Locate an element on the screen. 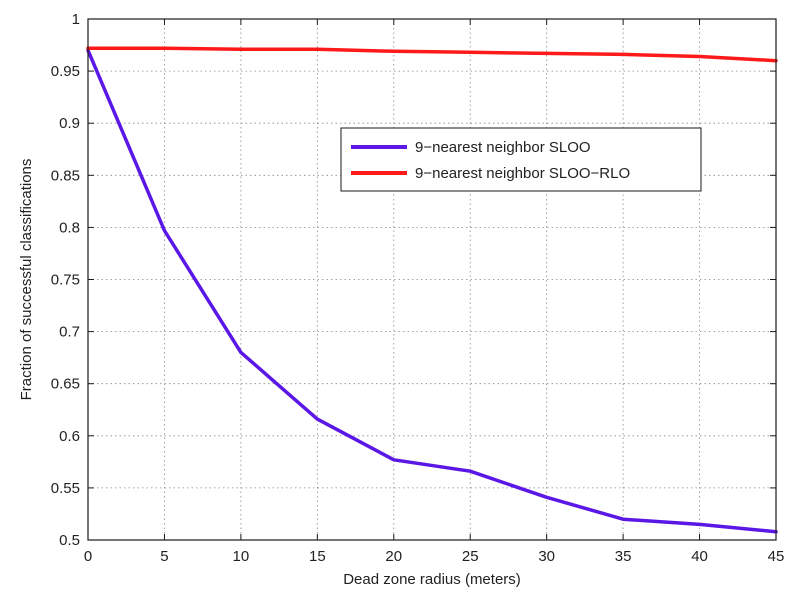  y-tick-label: 0.5 is located at coordinates (69, 540).